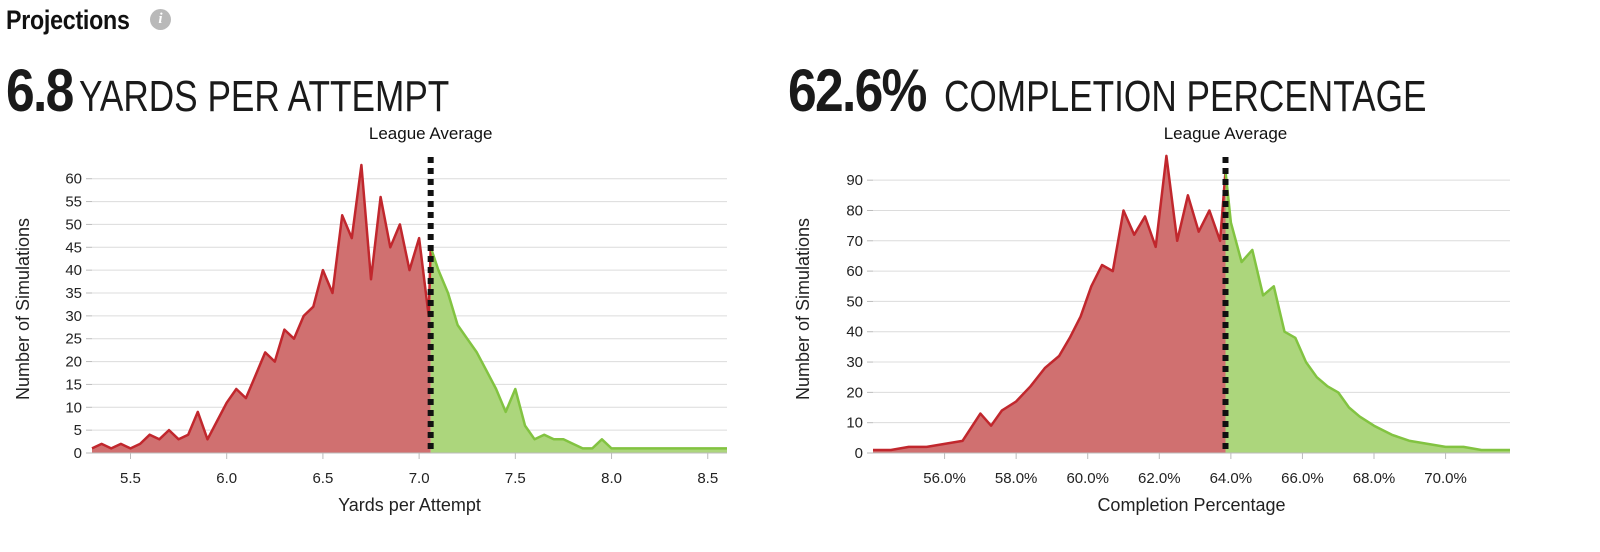 Image resolution: width=1600 pixels, height=552 pixels. I want to click on stat-completion-percentage: 62.6% COMPLETION PERCENTAGE, so click(1167, 90).